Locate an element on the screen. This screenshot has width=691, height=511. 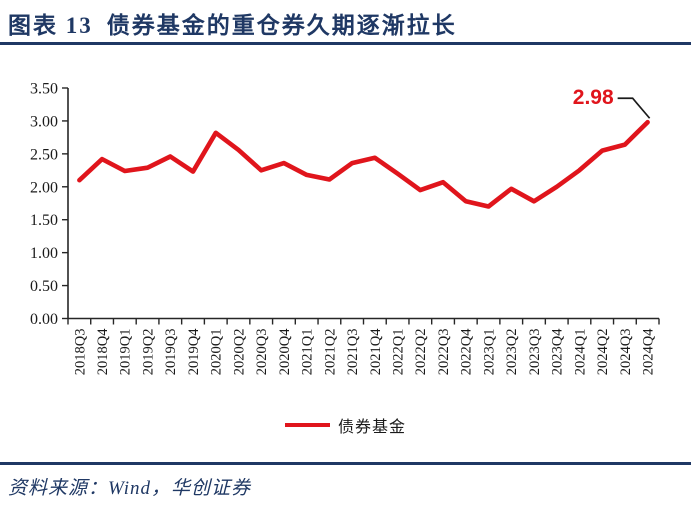
svg-text: 2020Q1 is located at coordinates (217, 352).